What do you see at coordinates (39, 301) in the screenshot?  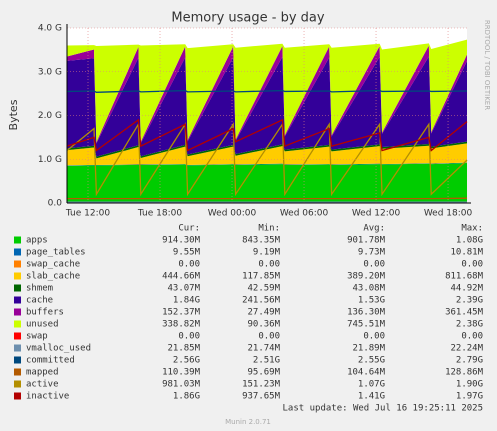 I see `legend-label: cache` at bounding box center [39, 301].